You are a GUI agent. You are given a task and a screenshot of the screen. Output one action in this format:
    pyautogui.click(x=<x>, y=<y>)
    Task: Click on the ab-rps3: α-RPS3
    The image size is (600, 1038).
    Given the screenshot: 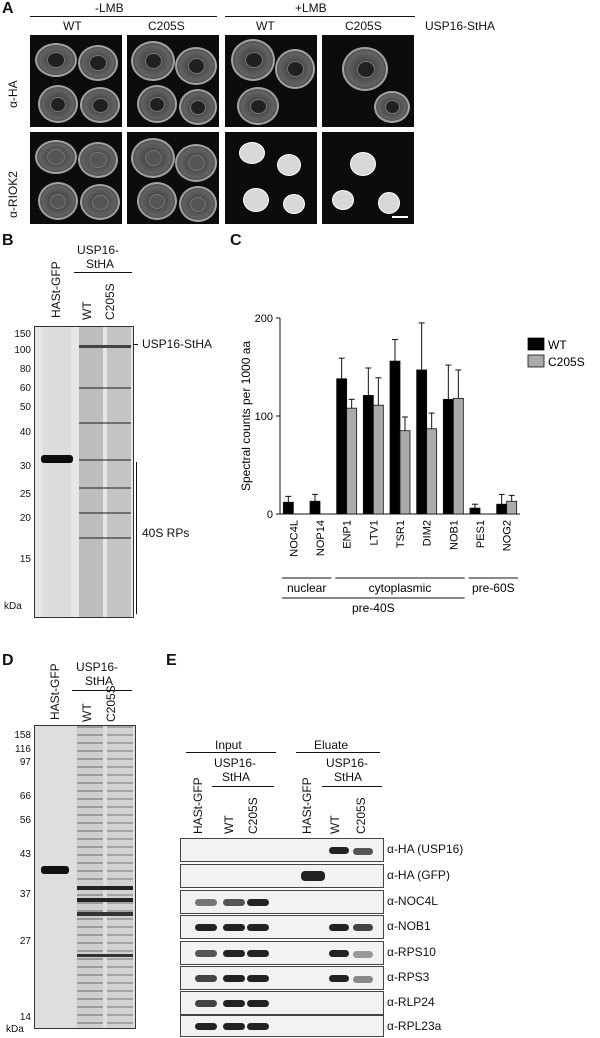 What is the action you would take?
    pyautogui.click(x=408, y=977)
    